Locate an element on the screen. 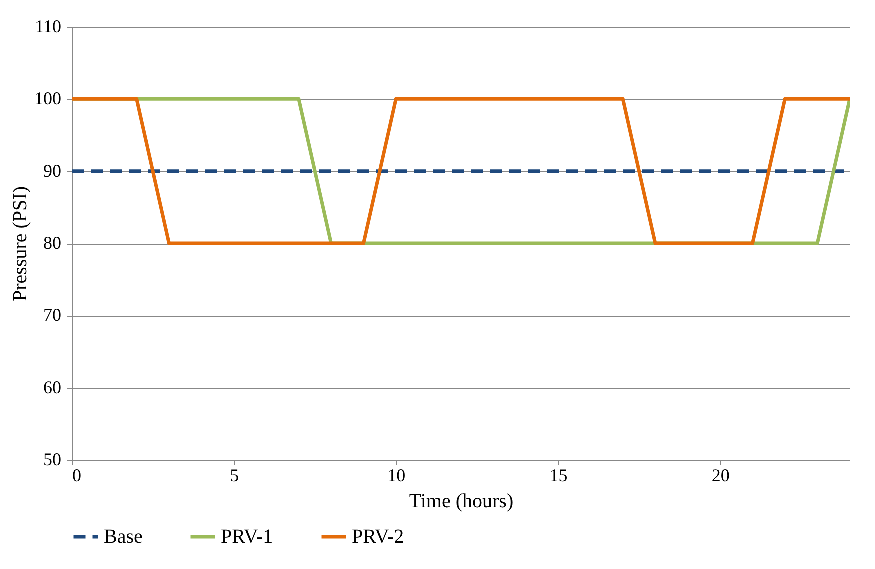 This screenshot has width=875, height=569. legend-label: PRV-2 is located at coordinates (378, 537).